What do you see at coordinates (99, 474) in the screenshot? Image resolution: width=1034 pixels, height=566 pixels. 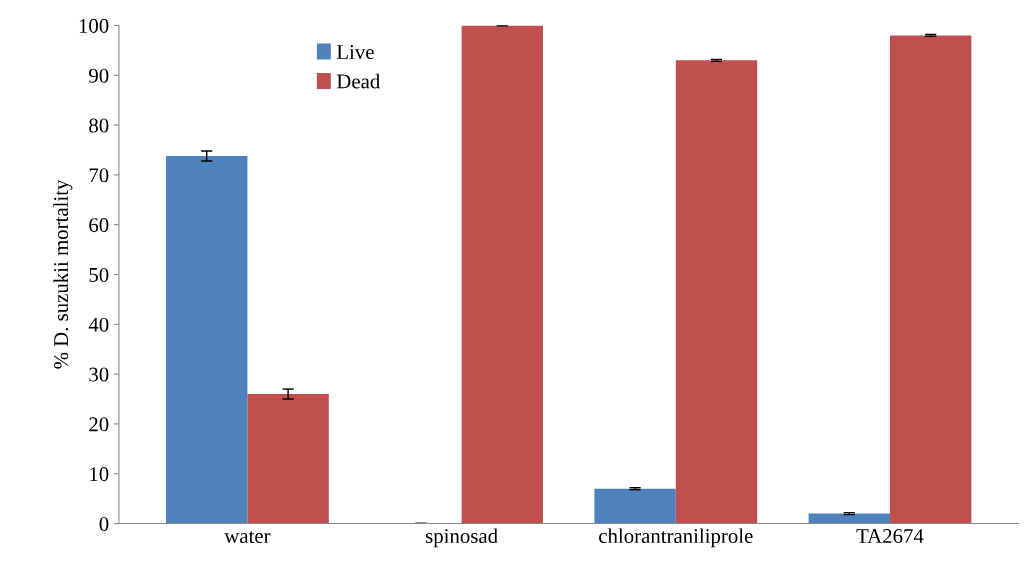 I see `y-tick-label: 10` at bounding box center [99, 474].